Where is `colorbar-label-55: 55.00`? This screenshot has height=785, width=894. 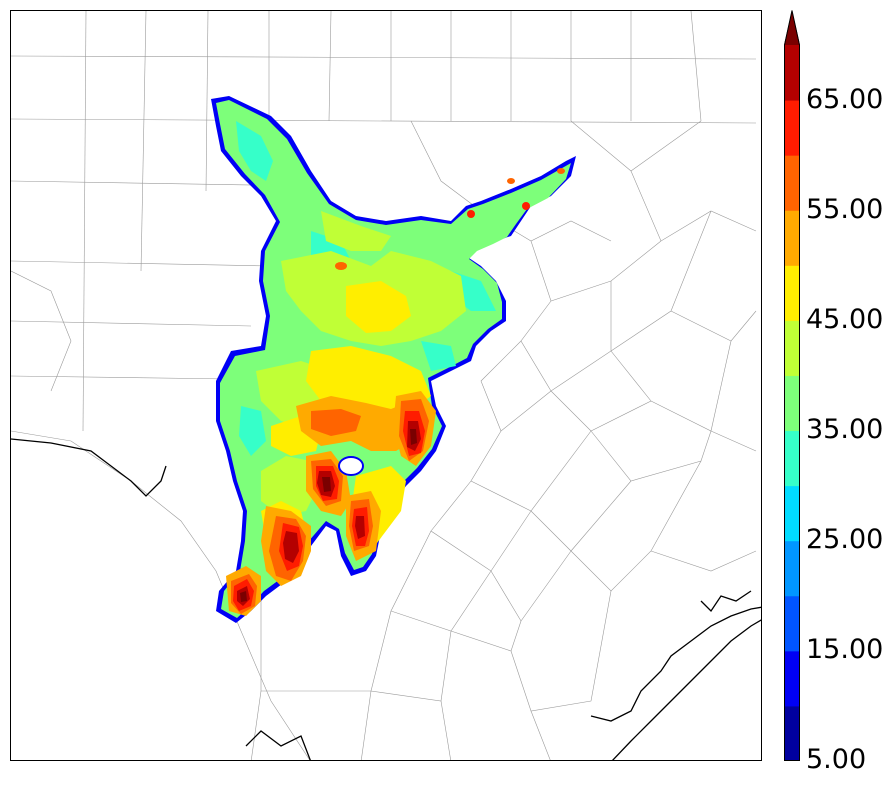
colorbar-label-55: 55.00 is located at coordinates (845, 209).